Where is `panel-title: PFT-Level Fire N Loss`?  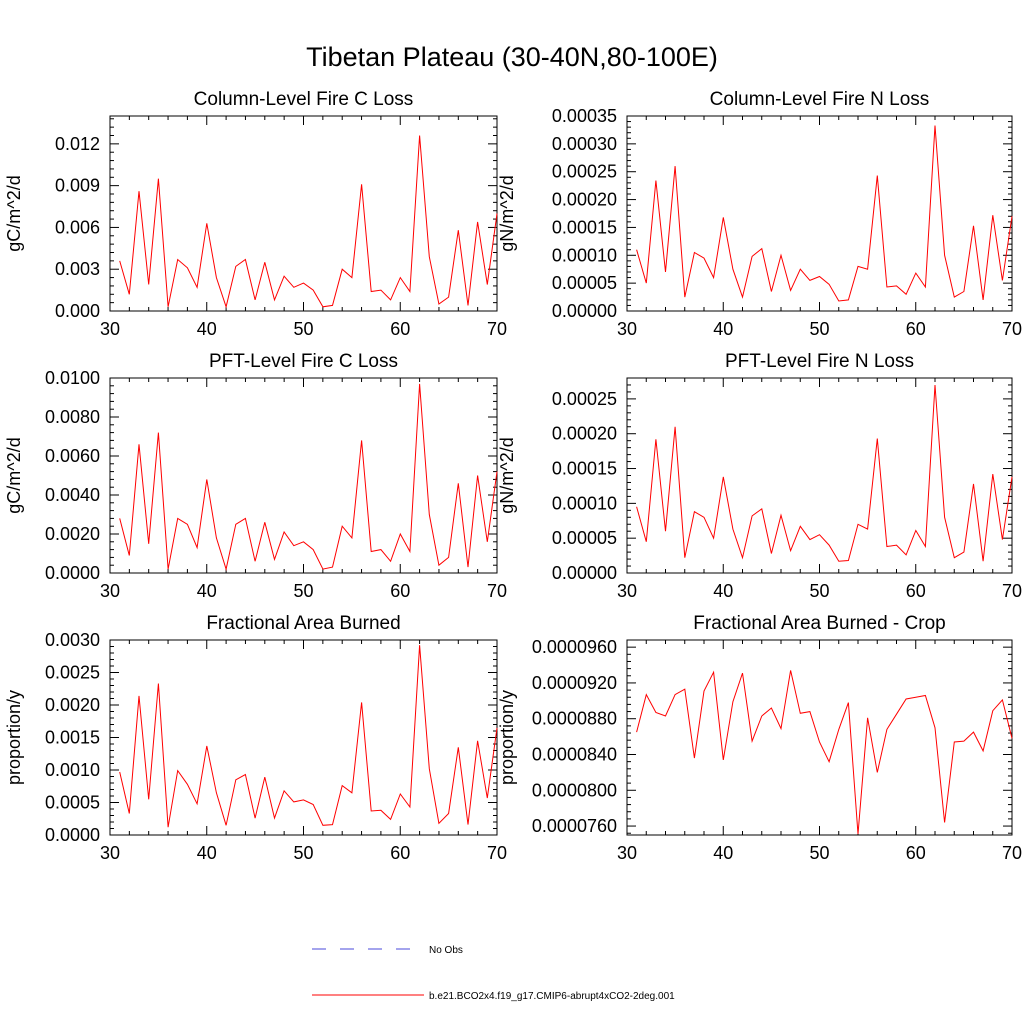
panel-title: PFT-Level Fire N Loss is located at coordinates (819, 361).